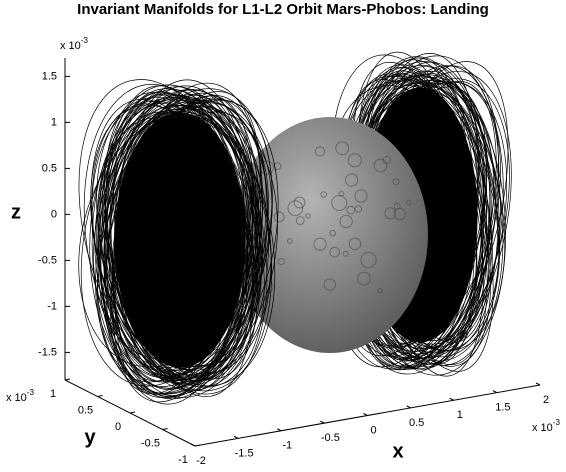 This screenshot has height=472, width=566. What do you see at coordinates (397, 451) in the screenshot?
I see `x-axis-label: x` at bounding box center [397, 451].